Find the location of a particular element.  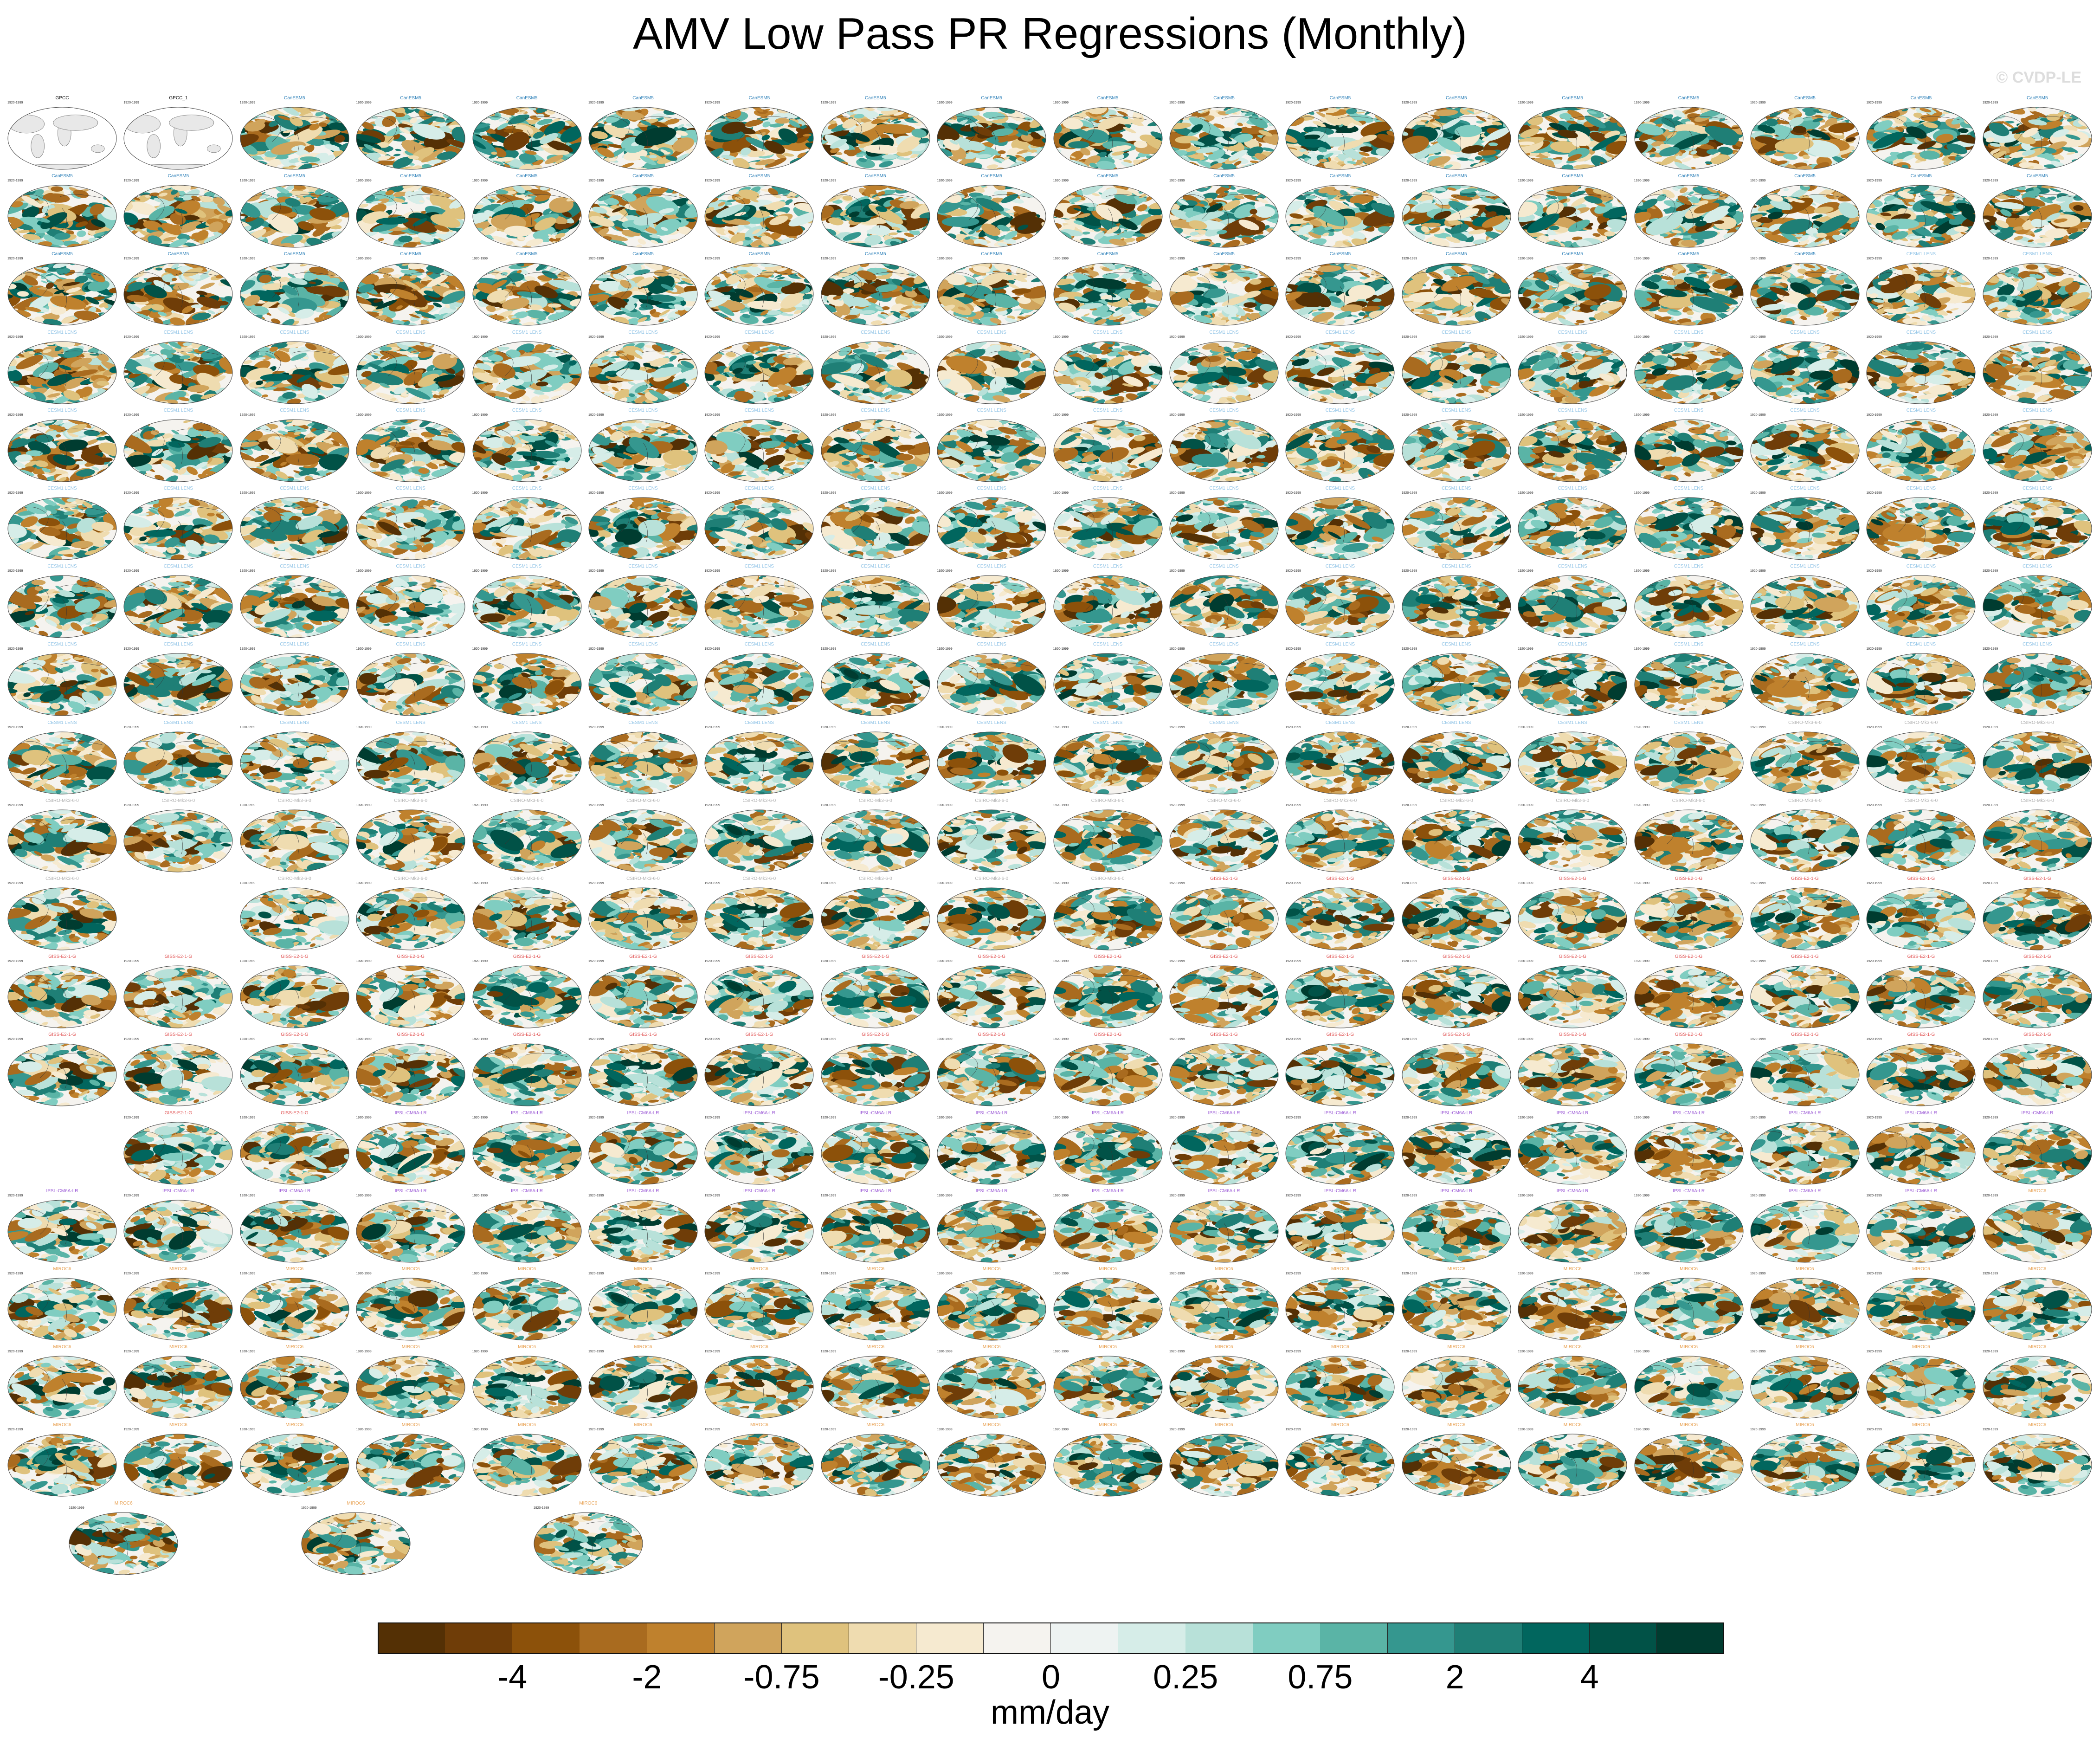

colorbar-segment is located at coordinates (748, 1638).